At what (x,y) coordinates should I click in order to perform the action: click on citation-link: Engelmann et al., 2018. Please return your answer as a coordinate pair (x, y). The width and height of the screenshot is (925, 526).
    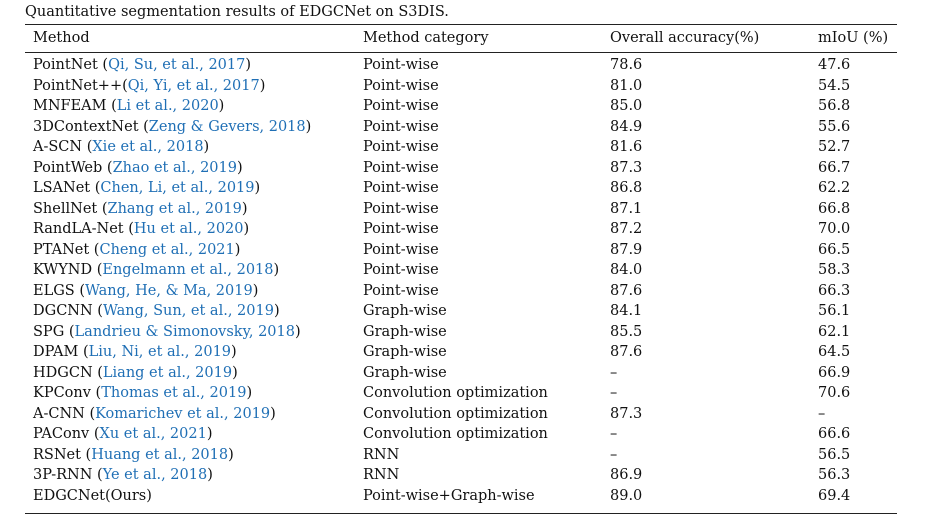
    Looking at the image, I should click on (188, 270).